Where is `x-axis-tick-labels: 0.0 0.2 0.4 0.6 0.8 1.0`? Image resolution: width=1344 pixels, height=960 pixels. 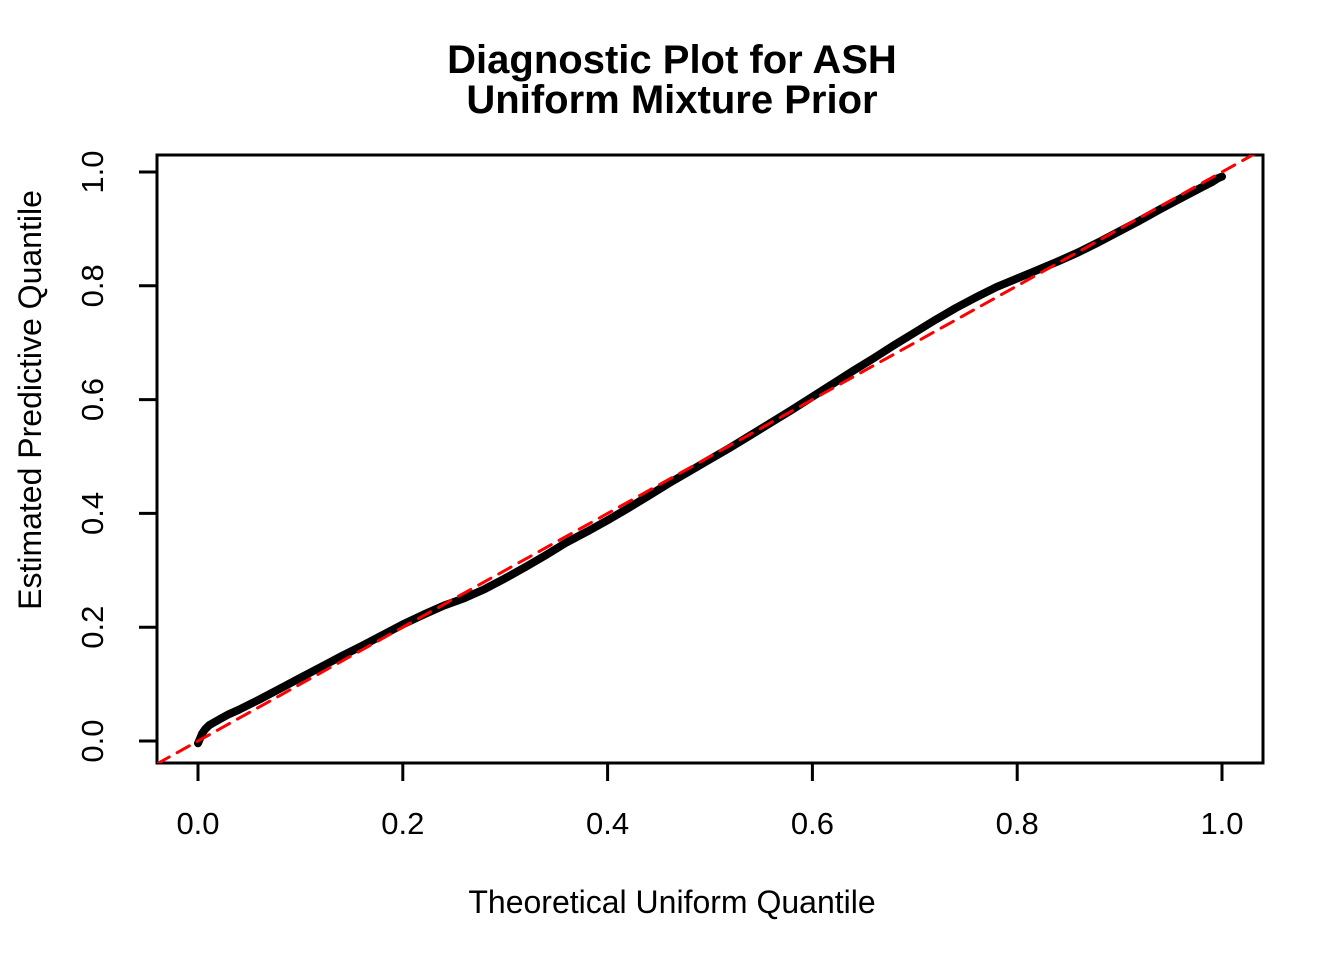
x-axis-tick-labels: 0.0 0.2 0.4 0.6 0.8 1.0 is located at coordinates (709, 823).